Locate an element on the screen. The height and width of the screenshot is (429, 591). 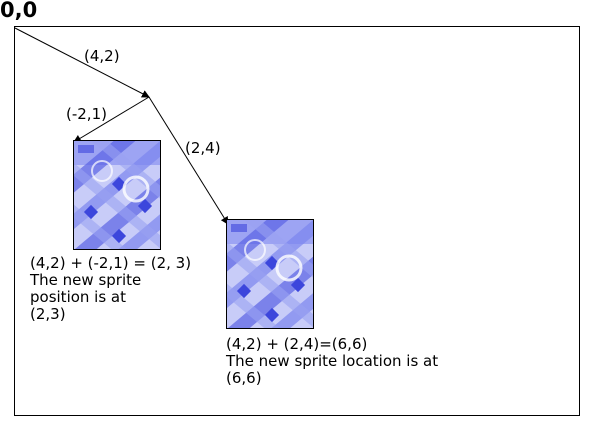
sprite-image-left is located at coordinates (117, 195).